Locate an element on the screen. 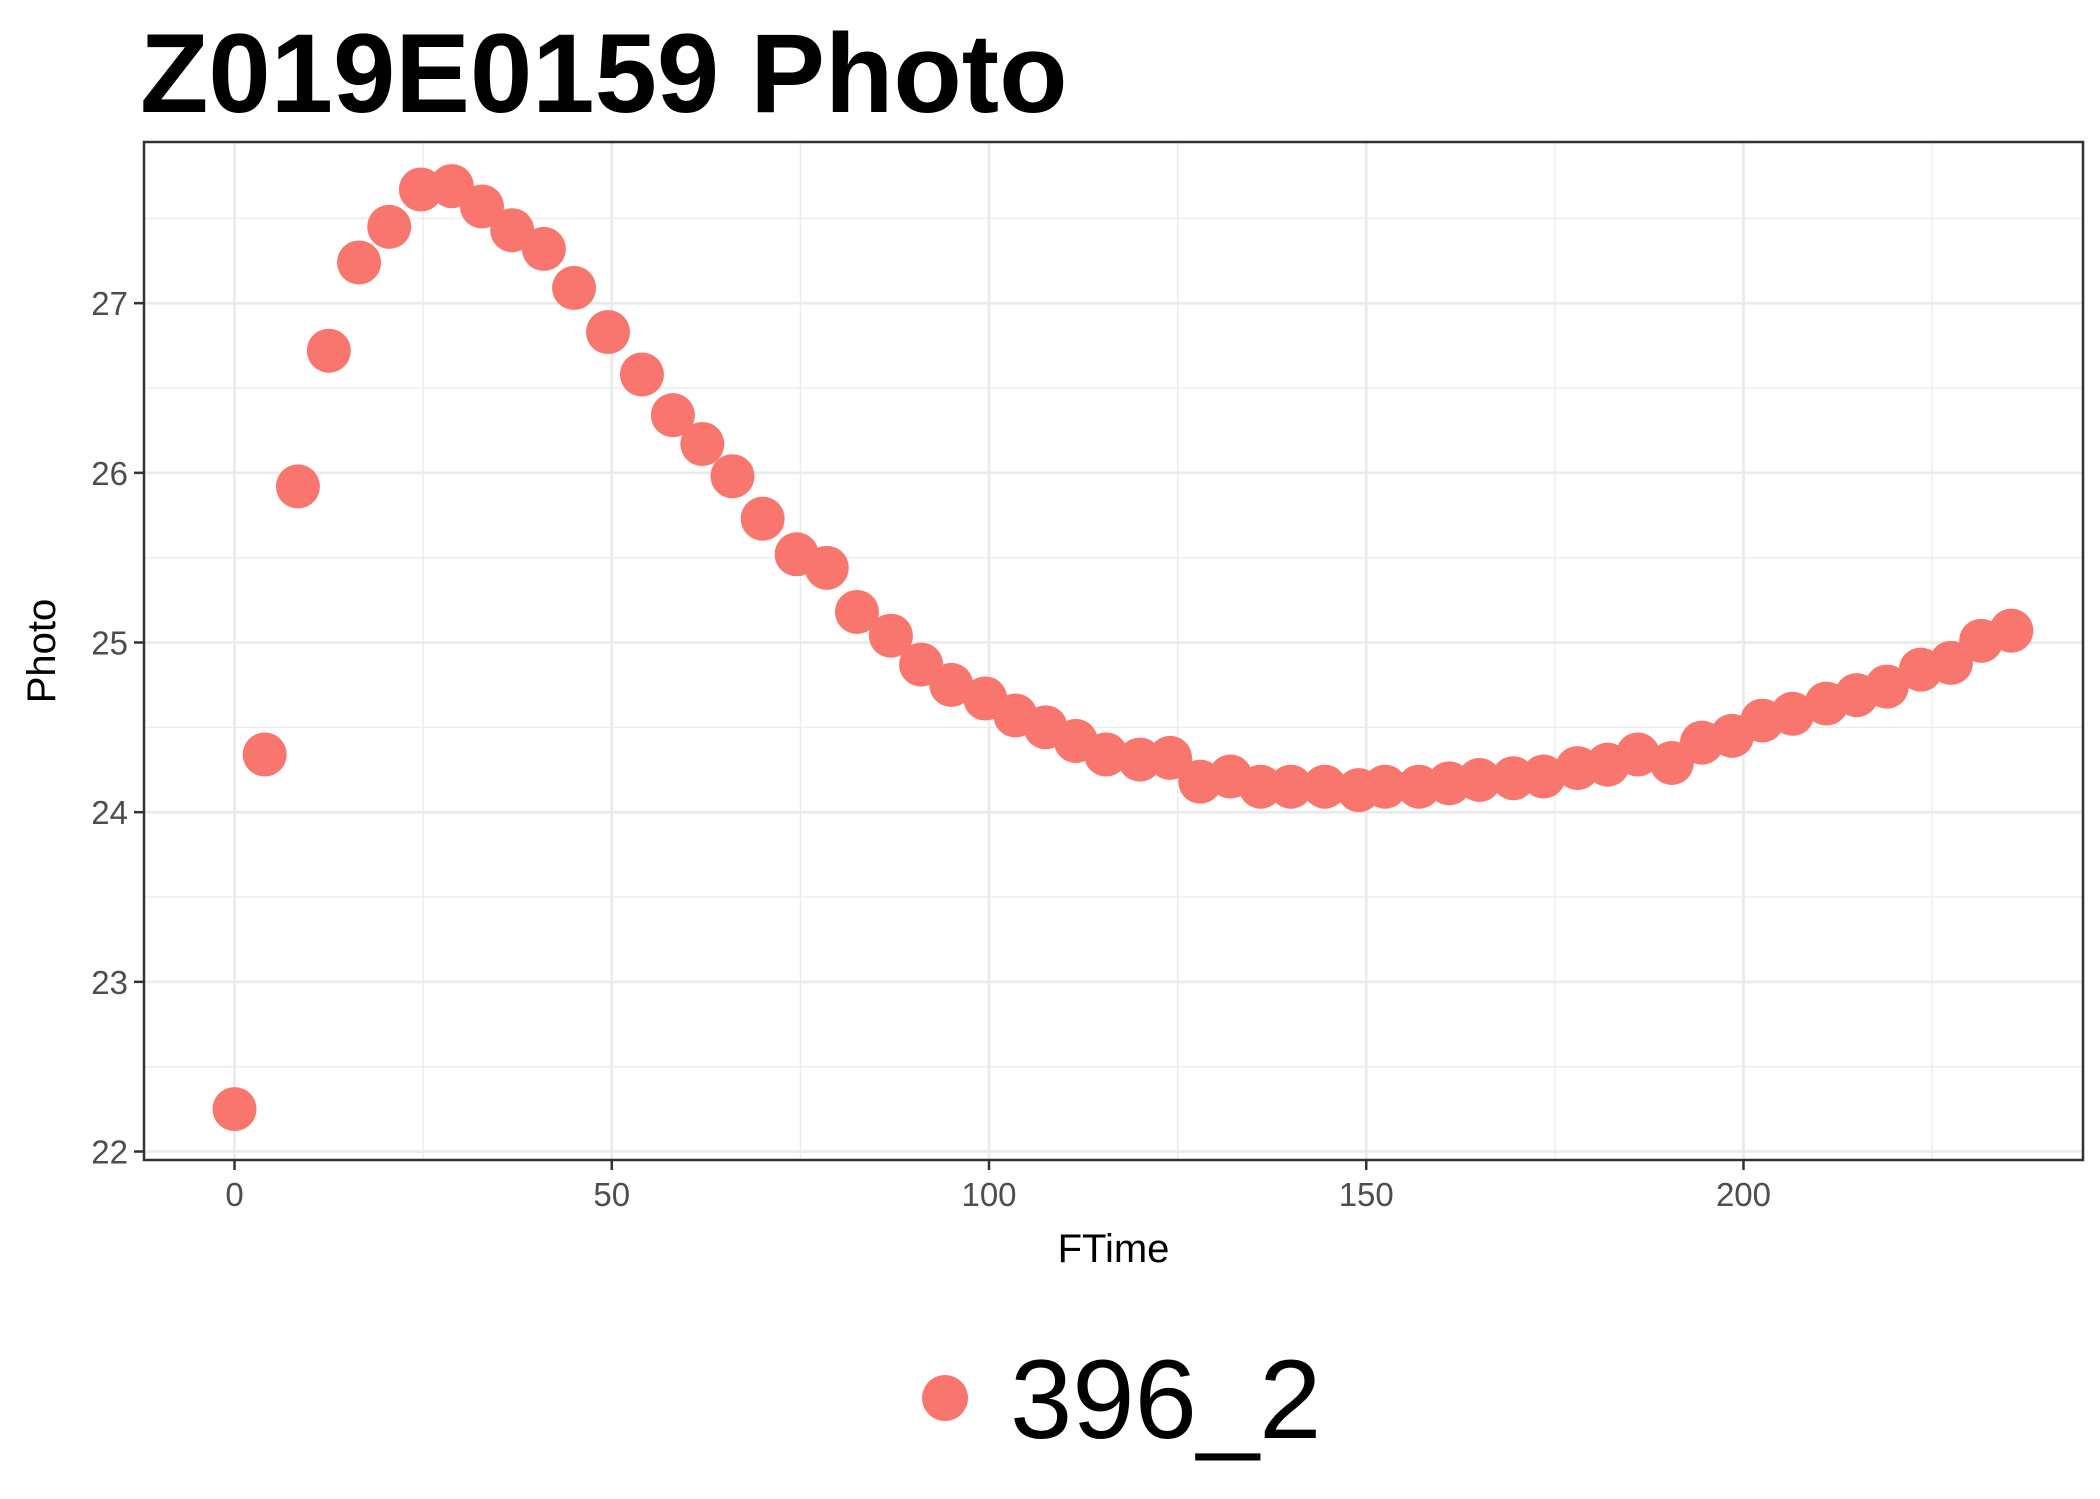 Image resolution: width=2100 pixels, height=1499 pixels. x-axis: 0 50 100 150 200 is located at coordinates (998, 1186).